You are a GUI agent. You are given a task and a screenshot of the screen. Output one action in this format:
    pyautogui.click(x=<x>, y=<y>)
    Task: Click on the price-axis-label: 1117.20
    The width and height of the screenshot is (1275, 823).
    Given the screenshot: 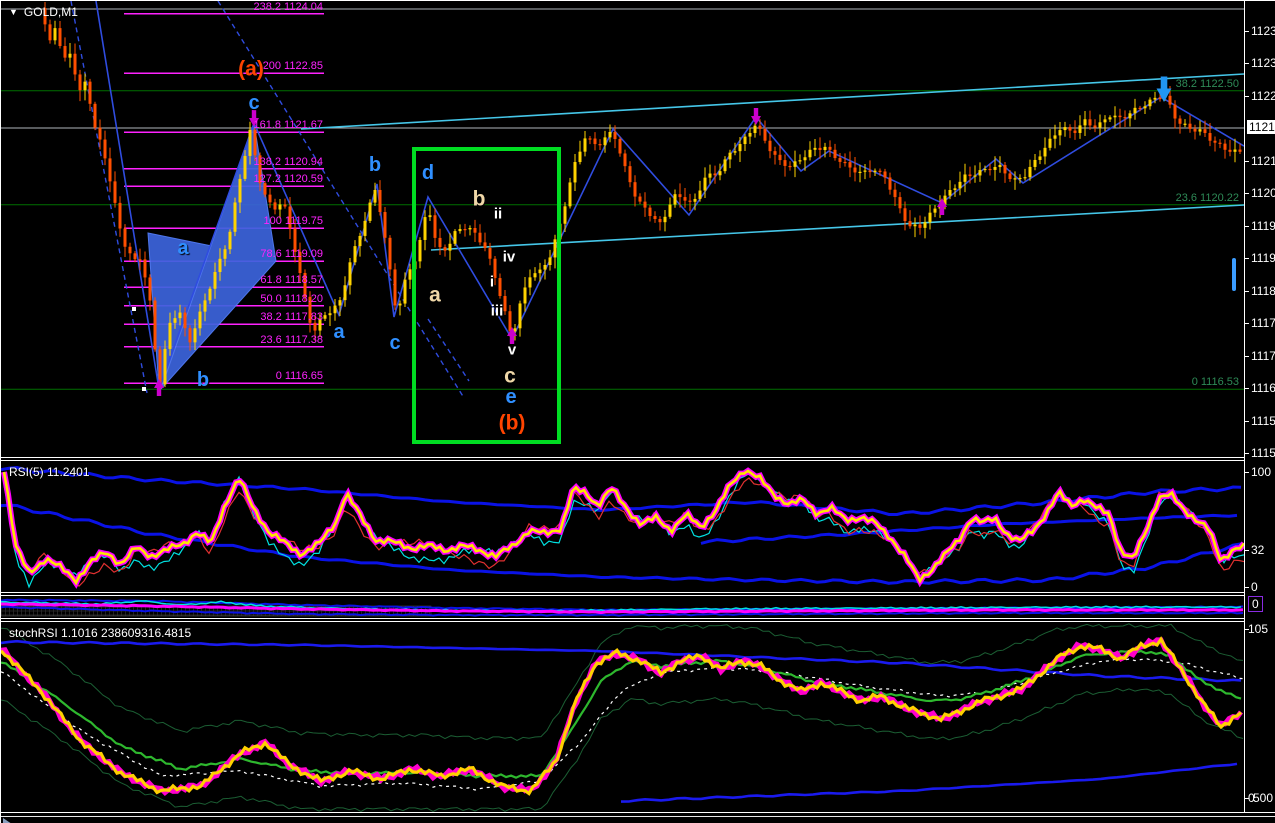 What is the action you would take?
    pyautogui.click(x=1263, y=355)
    